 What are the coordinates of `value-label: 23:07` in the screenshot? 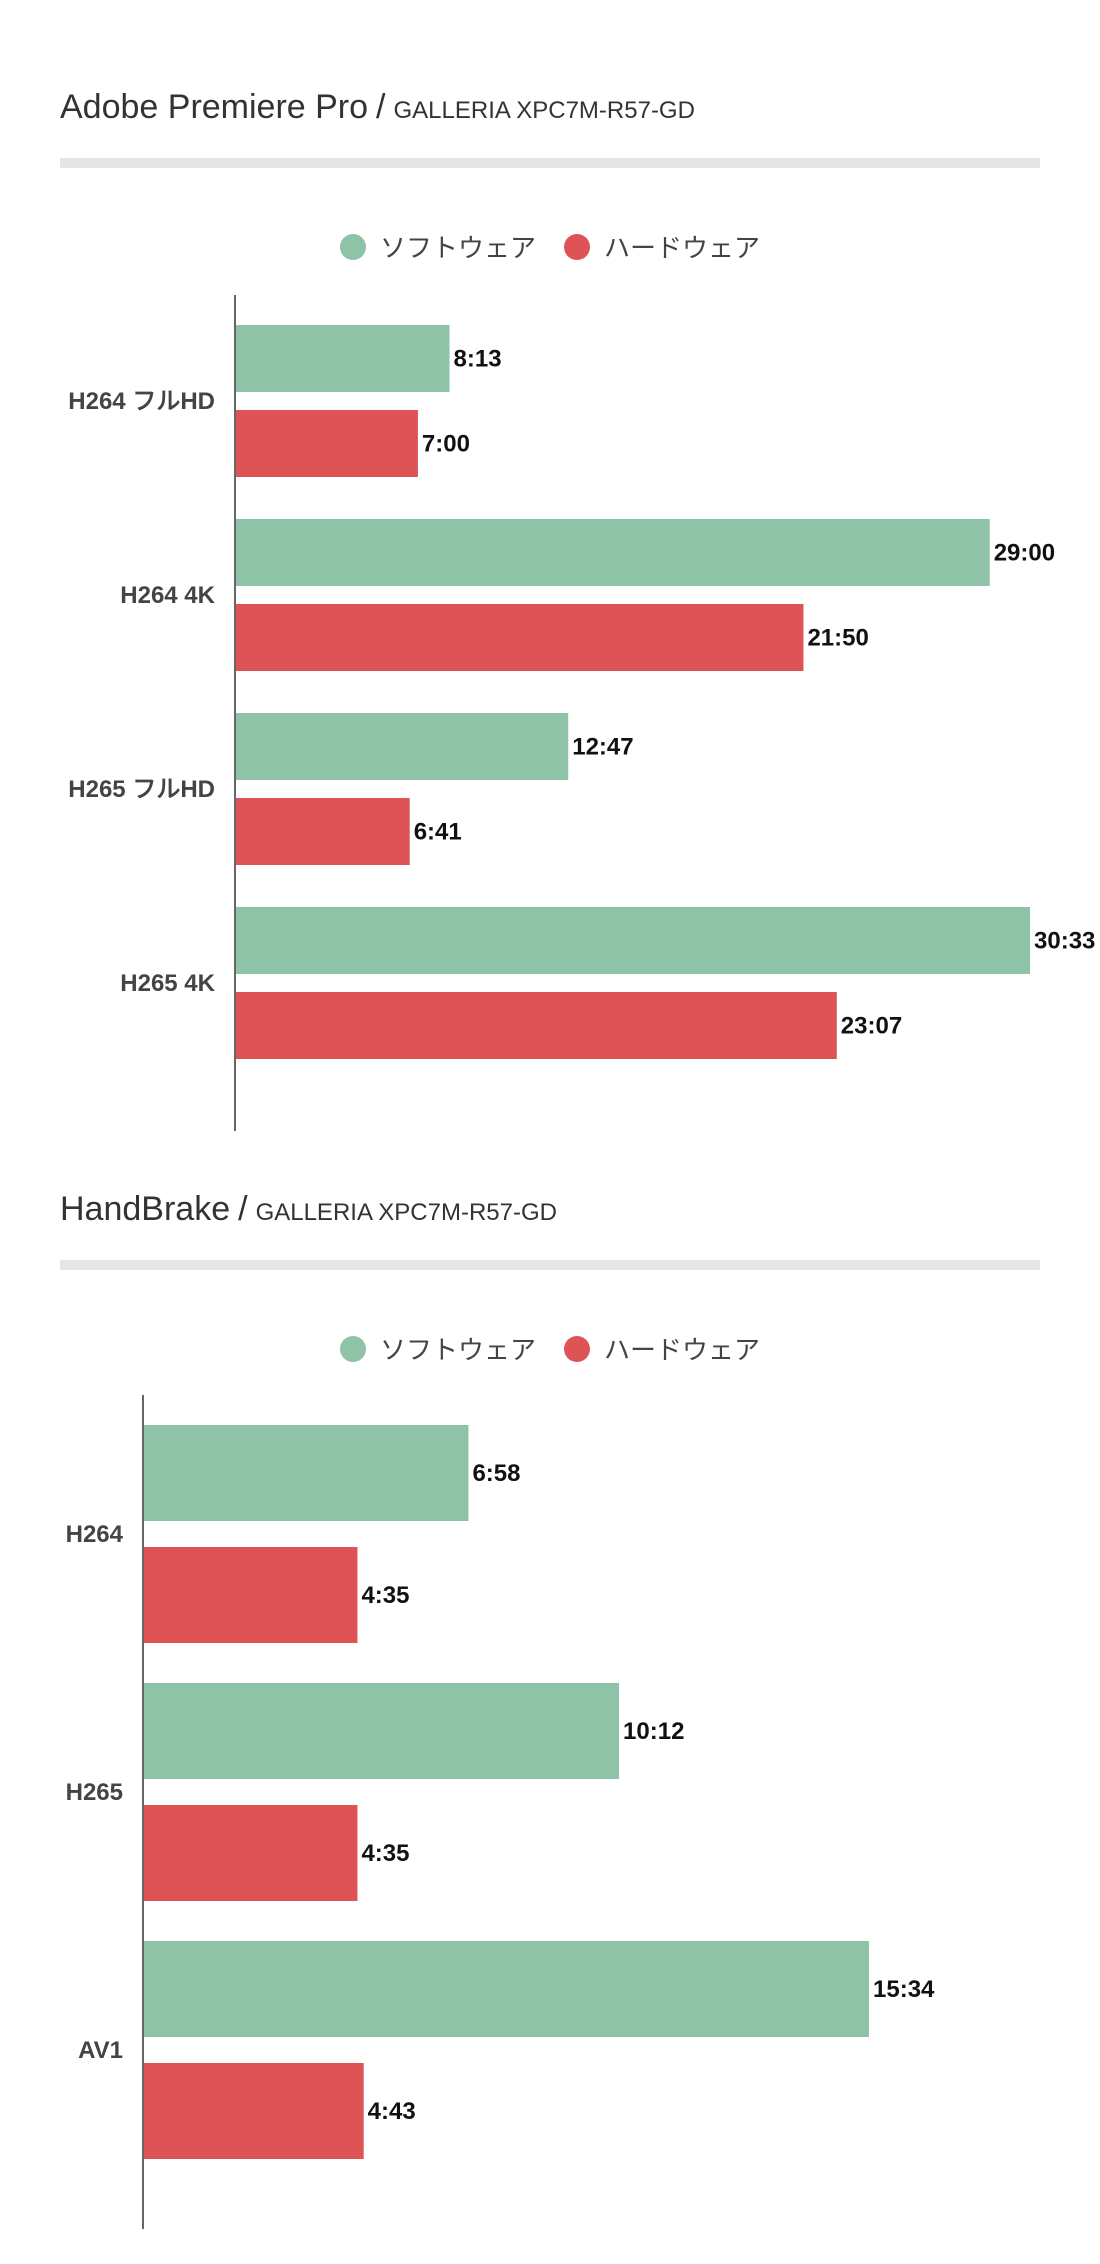 It's located at (871, 1026).